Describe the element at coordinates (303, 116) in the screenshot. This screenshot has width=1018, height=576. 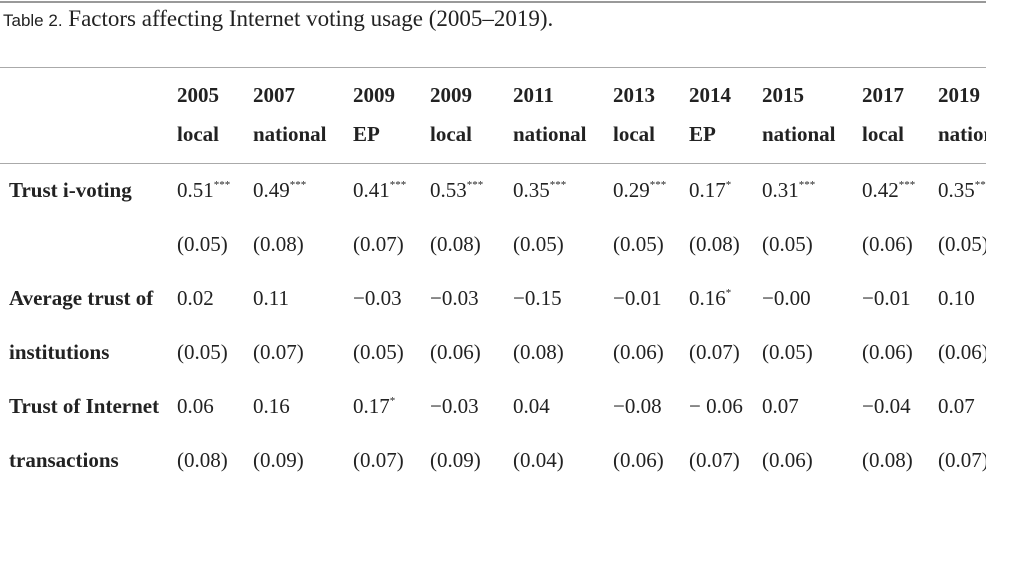
I see `column-header: 2007 national` at that location.